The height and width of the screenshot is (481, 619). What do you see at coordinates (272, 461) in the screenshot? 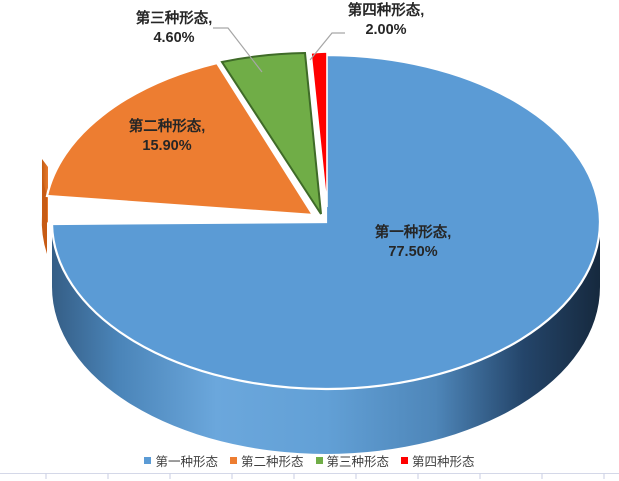
I see `legend-label-2: 第二种形态` at bounding box center [272, 461].